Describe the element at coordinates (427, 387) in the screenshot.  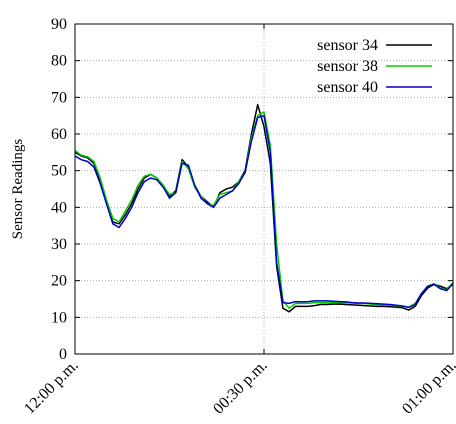
I see `x-tick-label: 01:00 p.m.` at that location.